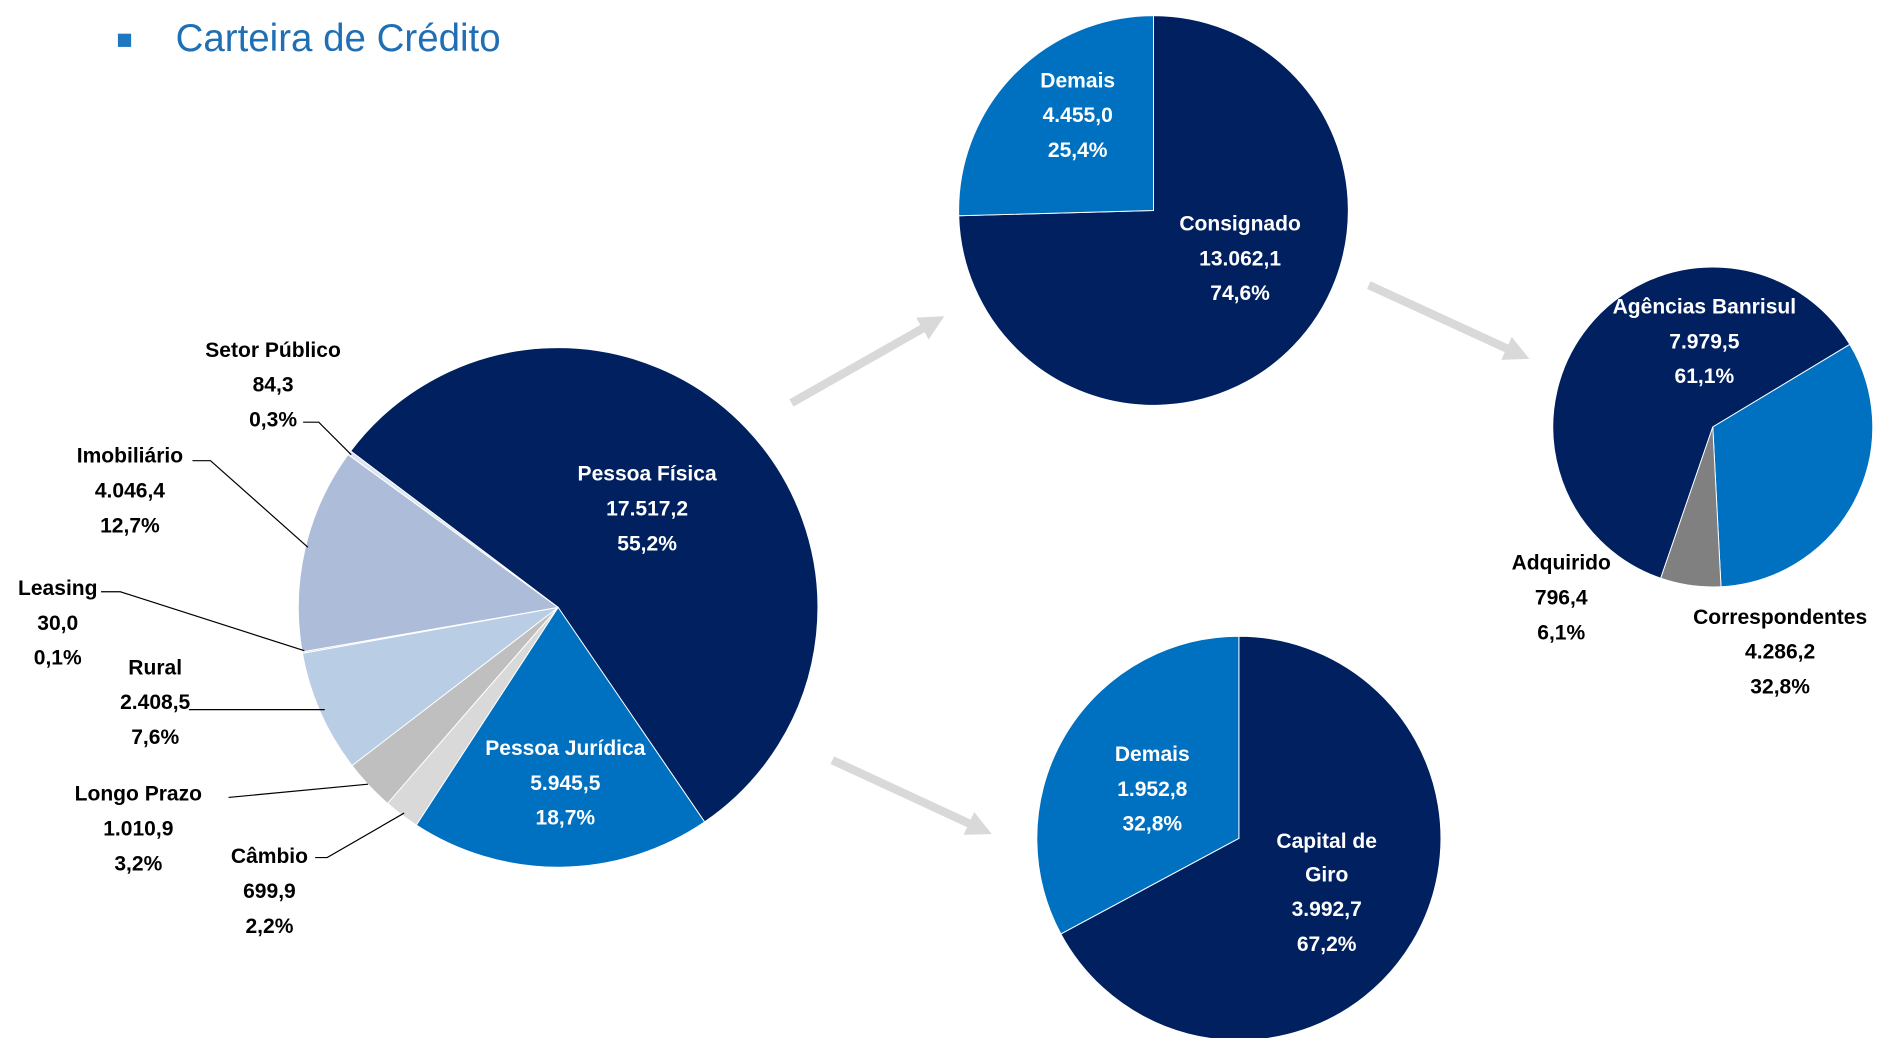  Describe the element at coordinates (1780, 652) in the screenshot. I see `slice-value-label: 4.286,2` at that location.